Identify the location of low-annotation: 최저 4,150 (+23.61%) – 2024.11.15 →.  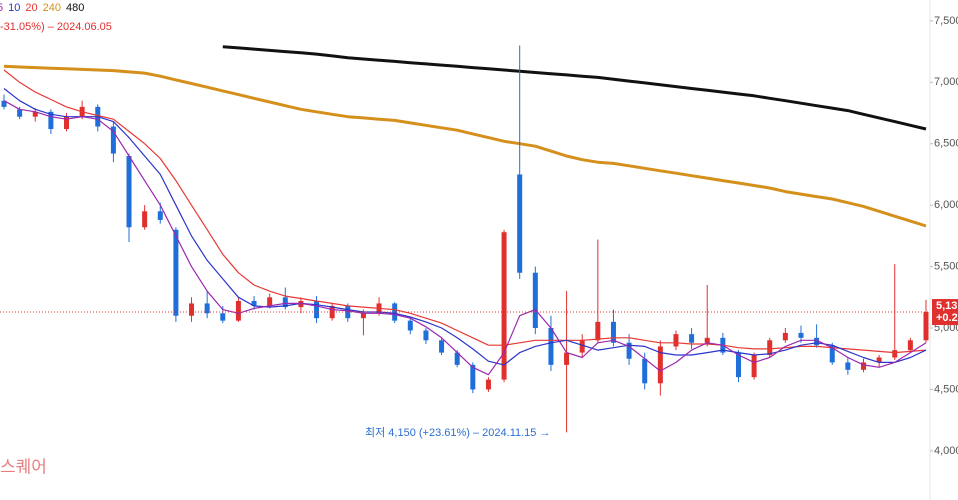
(457, 432).